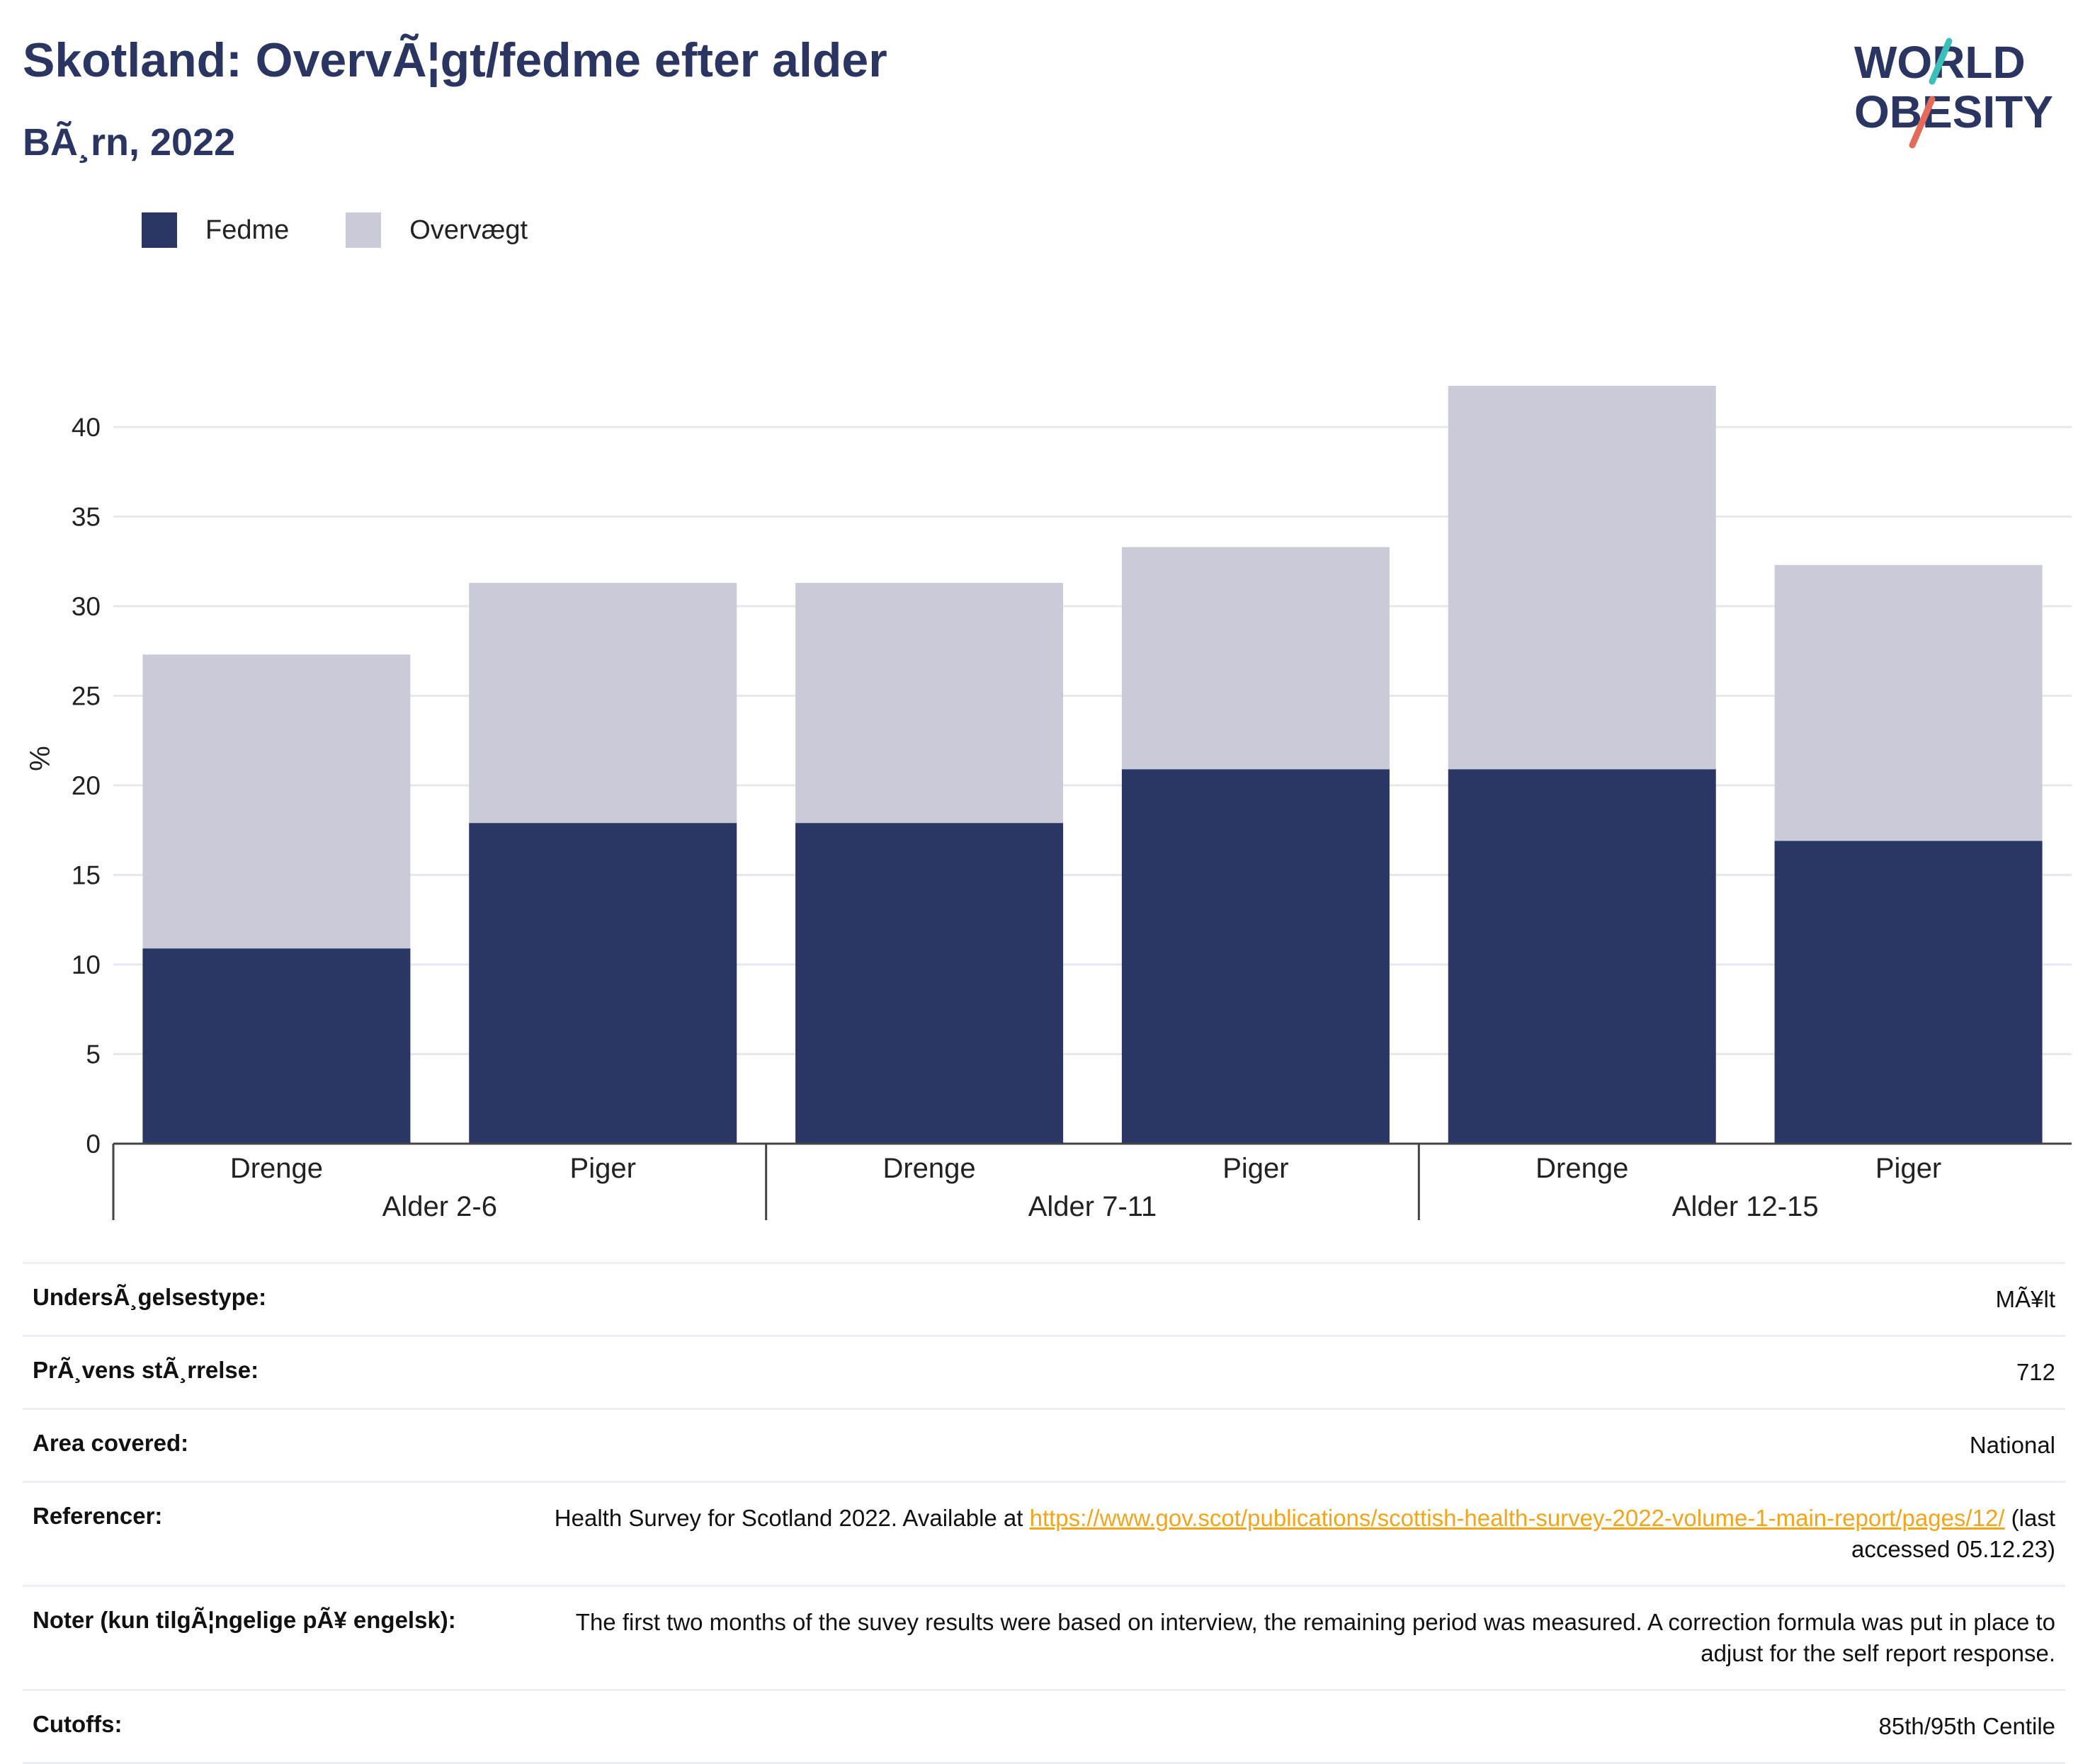 Image resolution: width=2095 pixels, height=1764 pixels. What do you see at coordinates (146, 1370) in the screenshot?
I see `metadata-label: PrÃ¸vens stÃ¸rrelse:` at bounding box center [146, 1370].